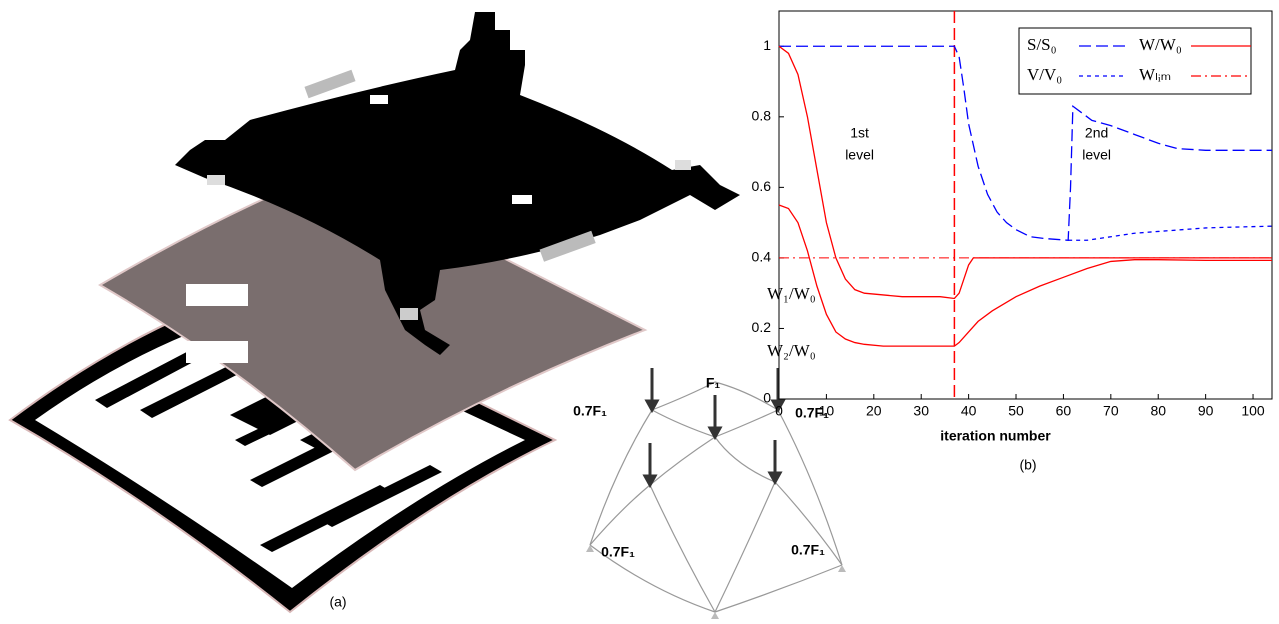  Describe the element at coordinates (1206, 411) in the screenshot. I see `x-tick-label: 90` at that location.